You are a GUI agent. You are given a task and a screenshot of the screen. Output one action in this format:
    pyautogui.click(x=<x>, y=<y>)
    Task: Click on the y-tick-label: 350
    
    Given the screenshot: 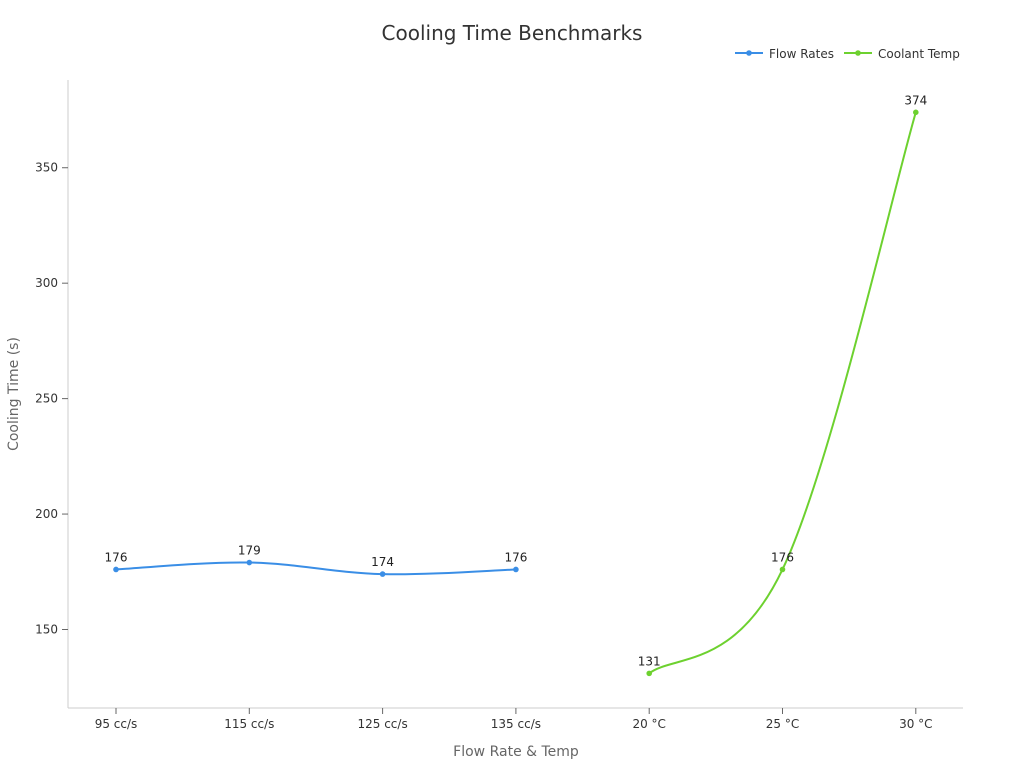 What is the action you would take?
    pyautogui.click(x=46, y=168)
    